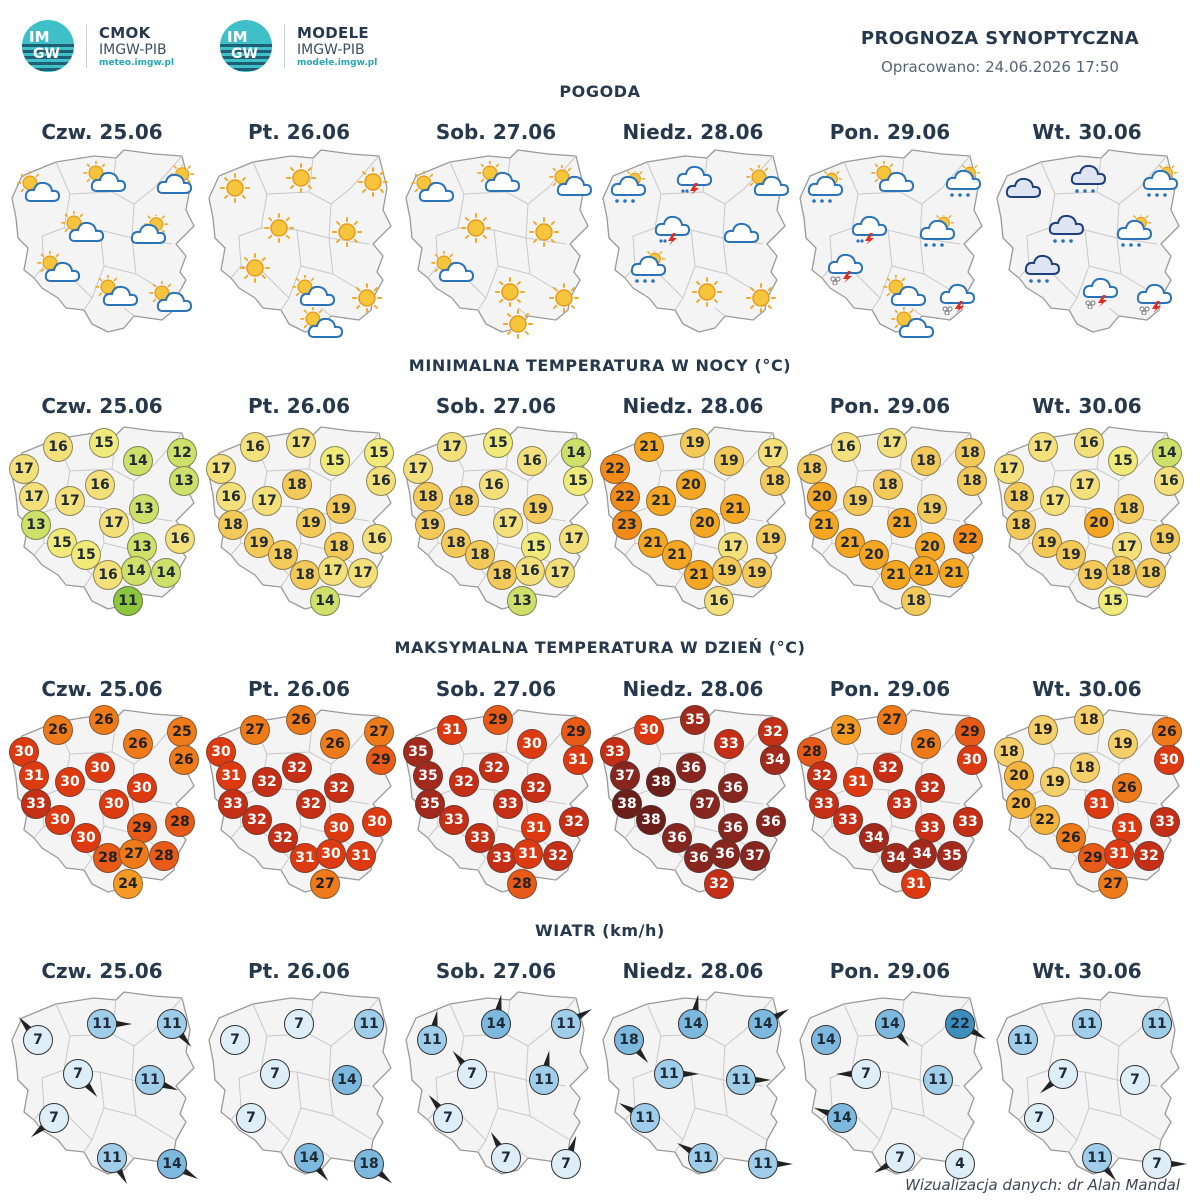 The height and width of the screenshot is (1200, 1200). I want to click on tmax-value-marker: 36, so click(691, 768).